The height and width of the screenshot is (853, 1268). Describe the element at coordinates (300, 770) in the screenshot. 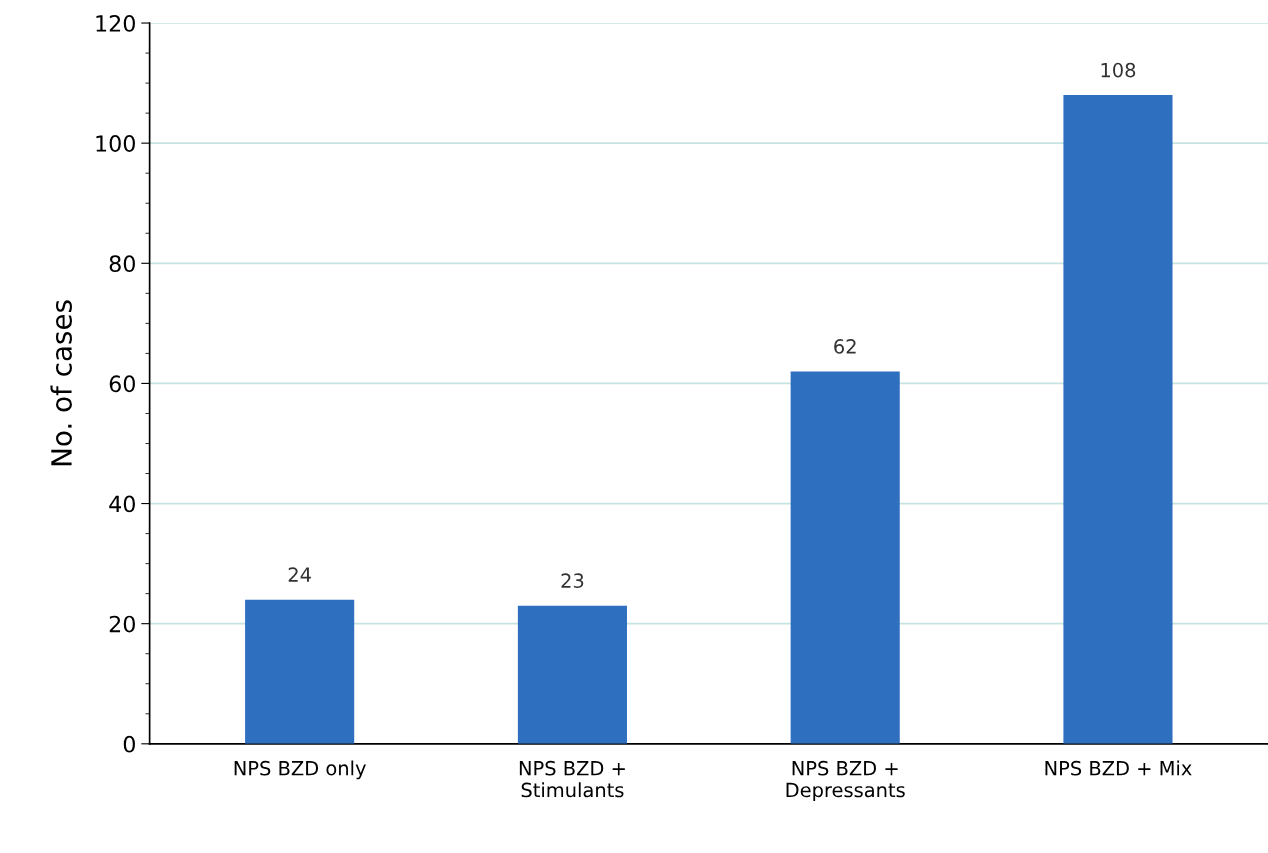

I see `x-tick-label: NPS BZD only` at that location.